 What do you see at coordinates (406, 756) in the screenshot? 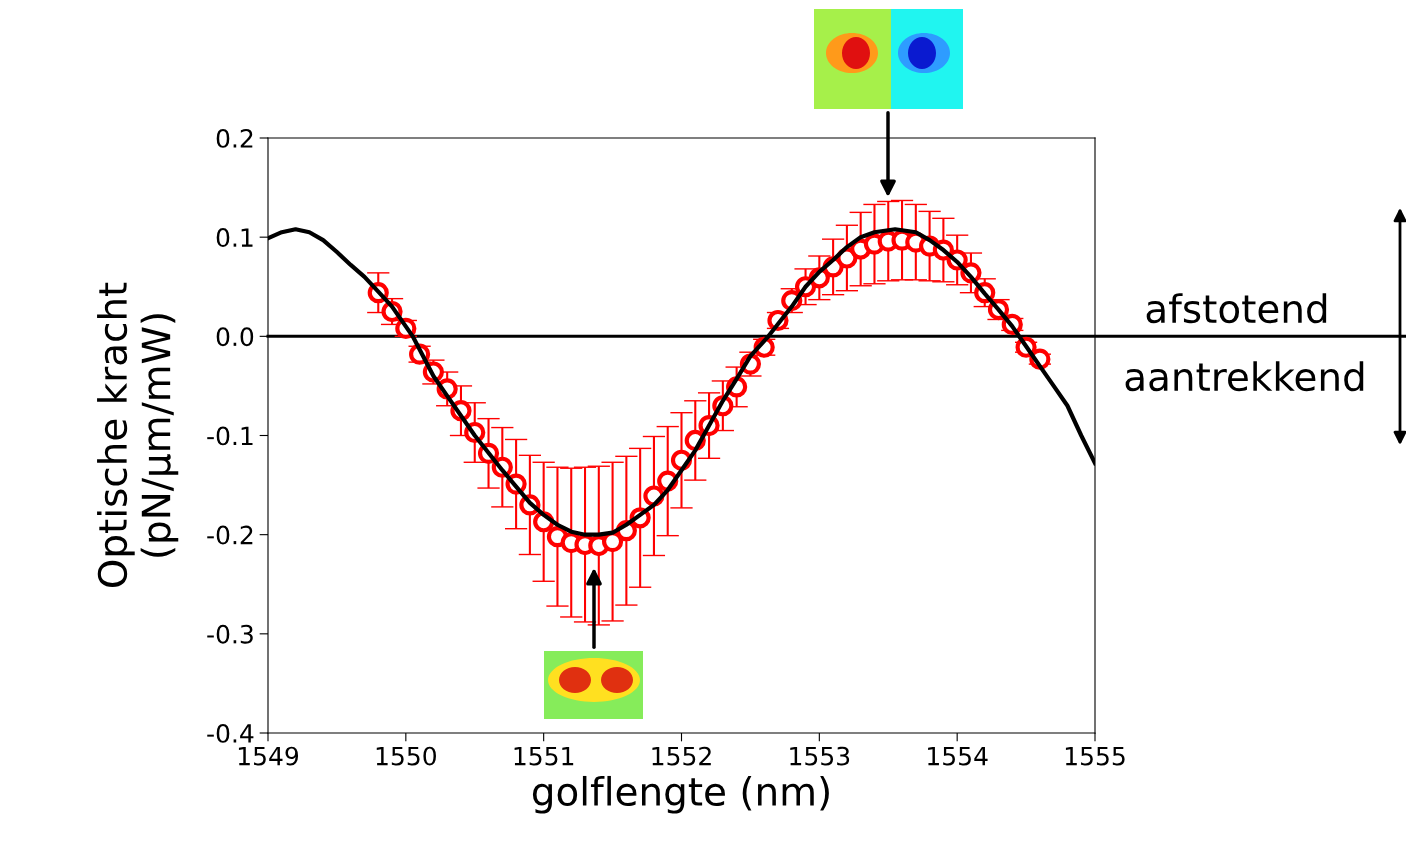
I see `x-tick-label: 1550` at bounding box center [406, 756].